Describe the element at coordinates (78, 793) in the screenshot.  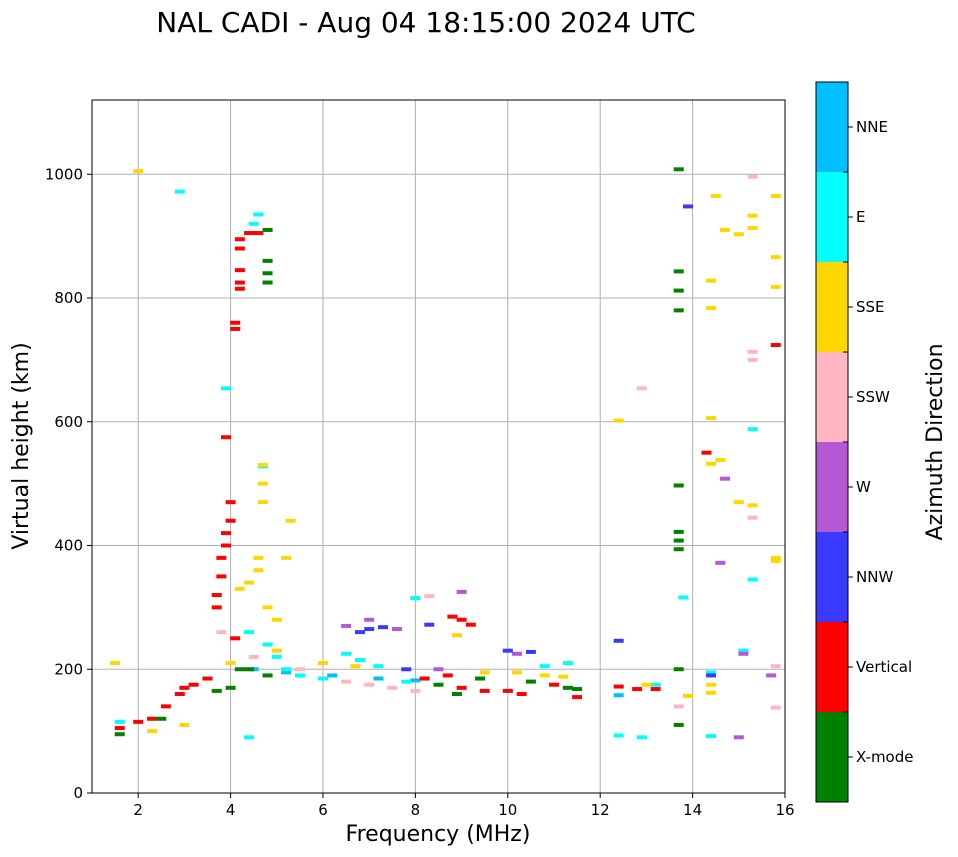
I see `y-tick-label: 0` at that location.